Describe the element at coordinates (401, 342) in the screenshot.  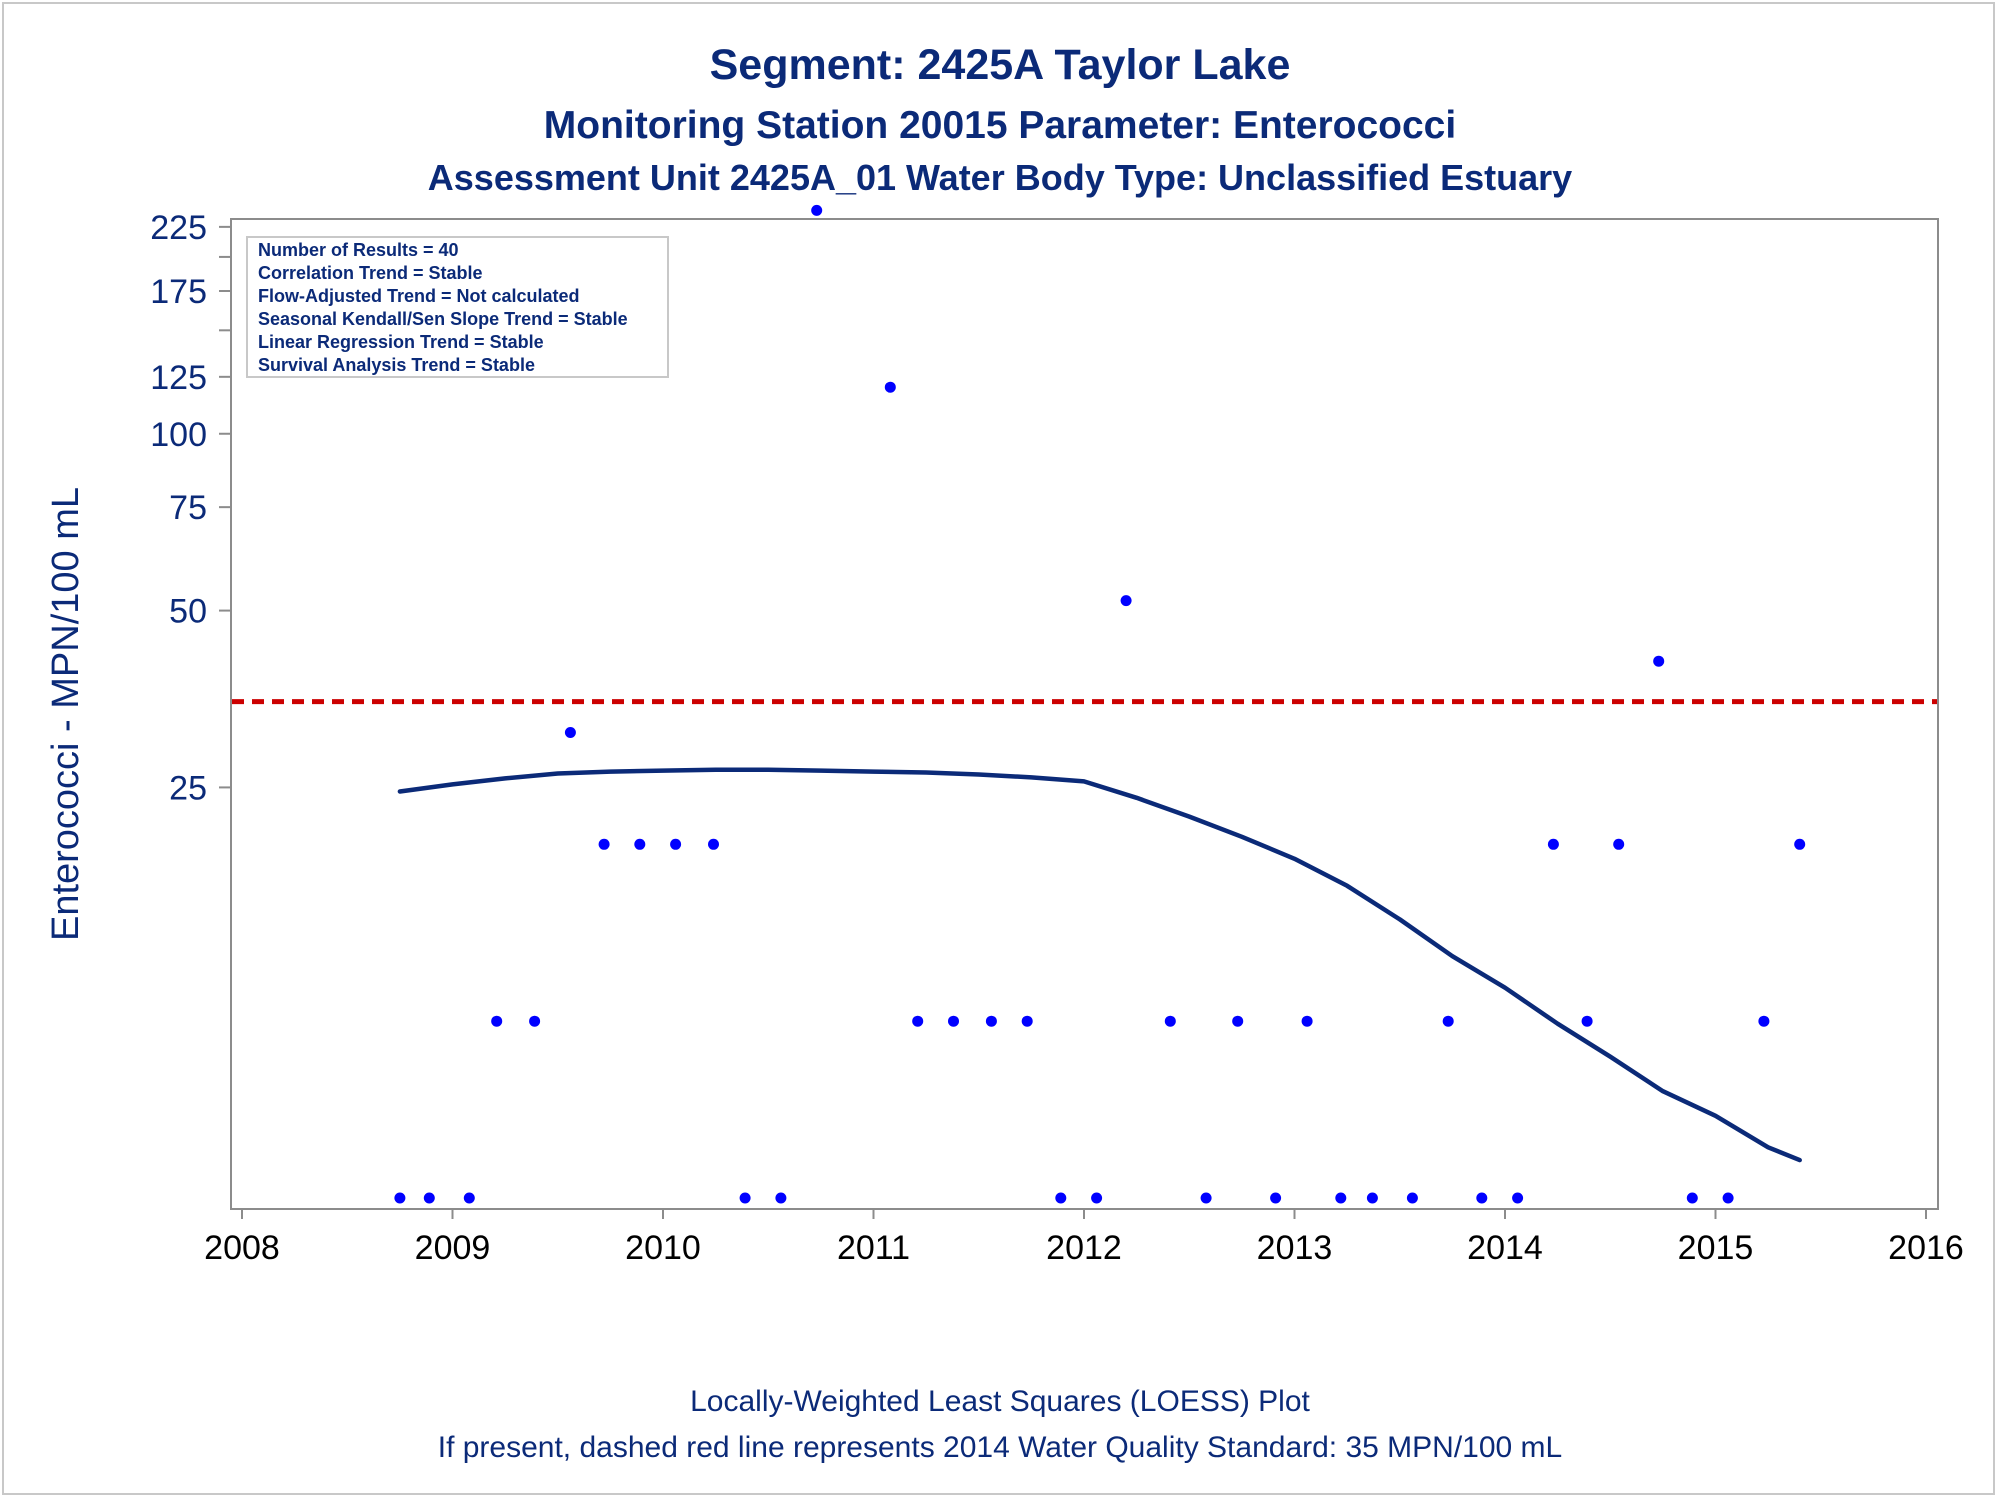
I see `stats-line-linear-regression: Linear Regression Trend = Stable` at that location.